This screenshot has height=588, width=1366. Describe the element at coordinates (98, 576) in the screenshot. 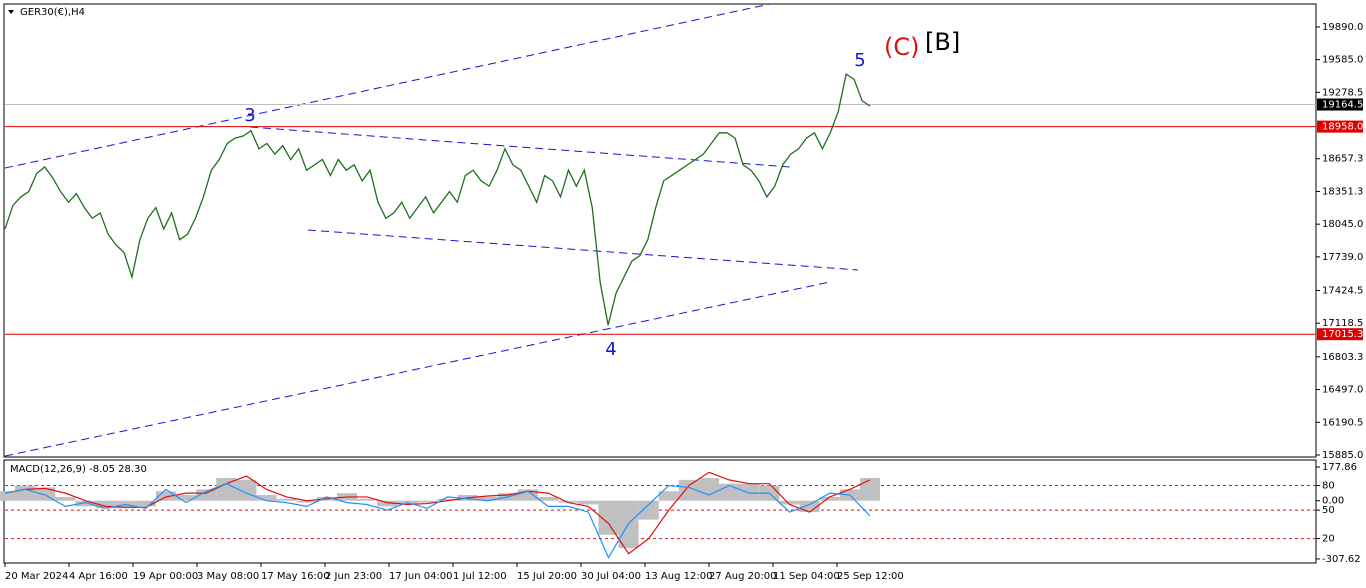

I see `x-tick-label: 4 Apr 16:00` at that location.